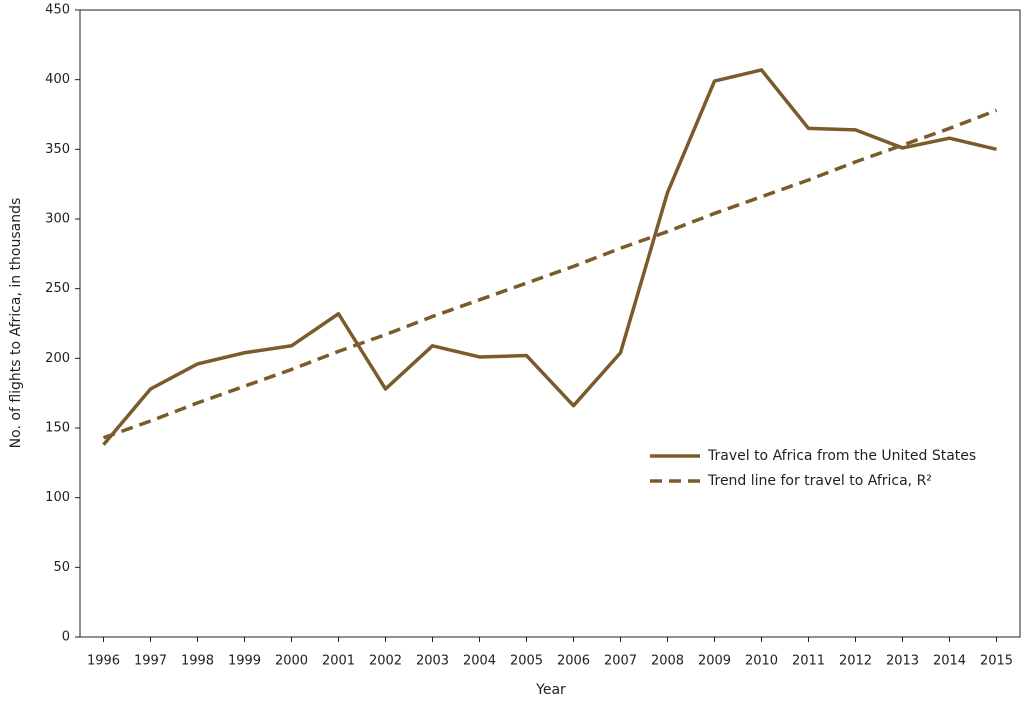 The height and width of the screenshot is (705, 1034). Describe the element at coordinates (57, 428) in the screenshot. I see `y-tick-label: 150` at that location.